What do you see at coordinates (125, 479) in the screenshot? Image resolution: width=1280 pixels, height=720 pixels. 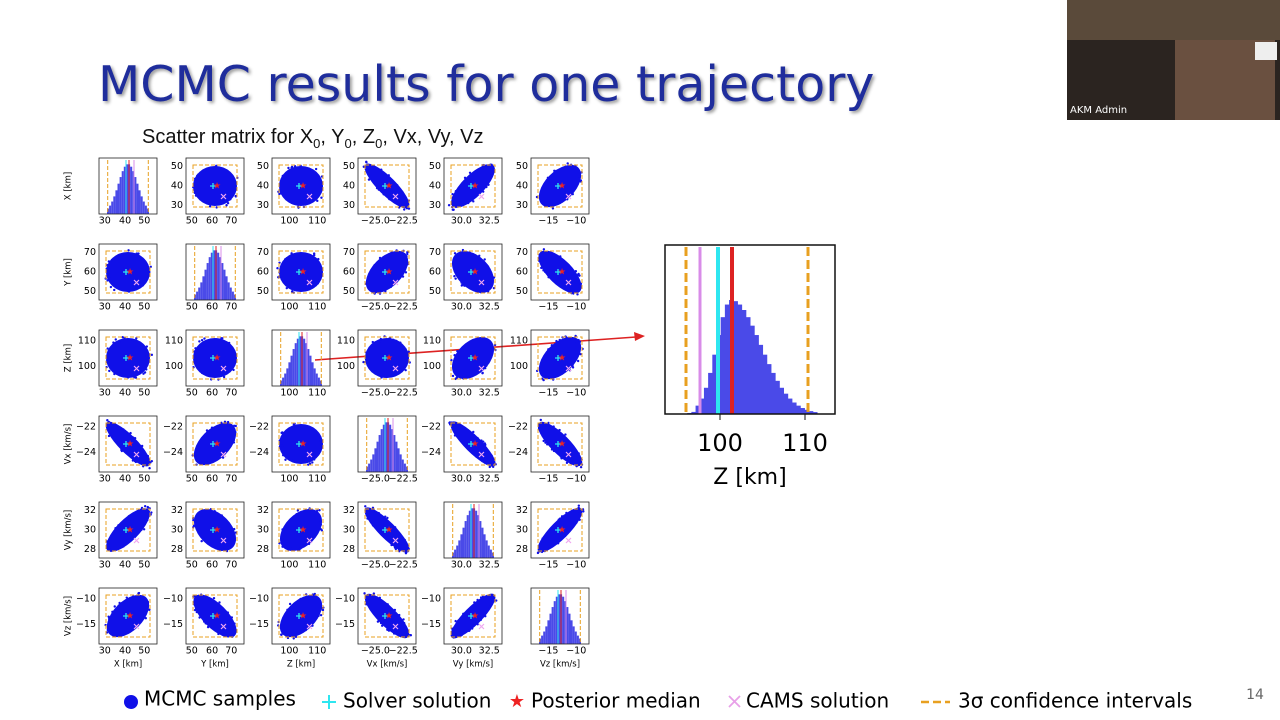 I see `x-tick-label: 40` at bounding box center [125, 479].